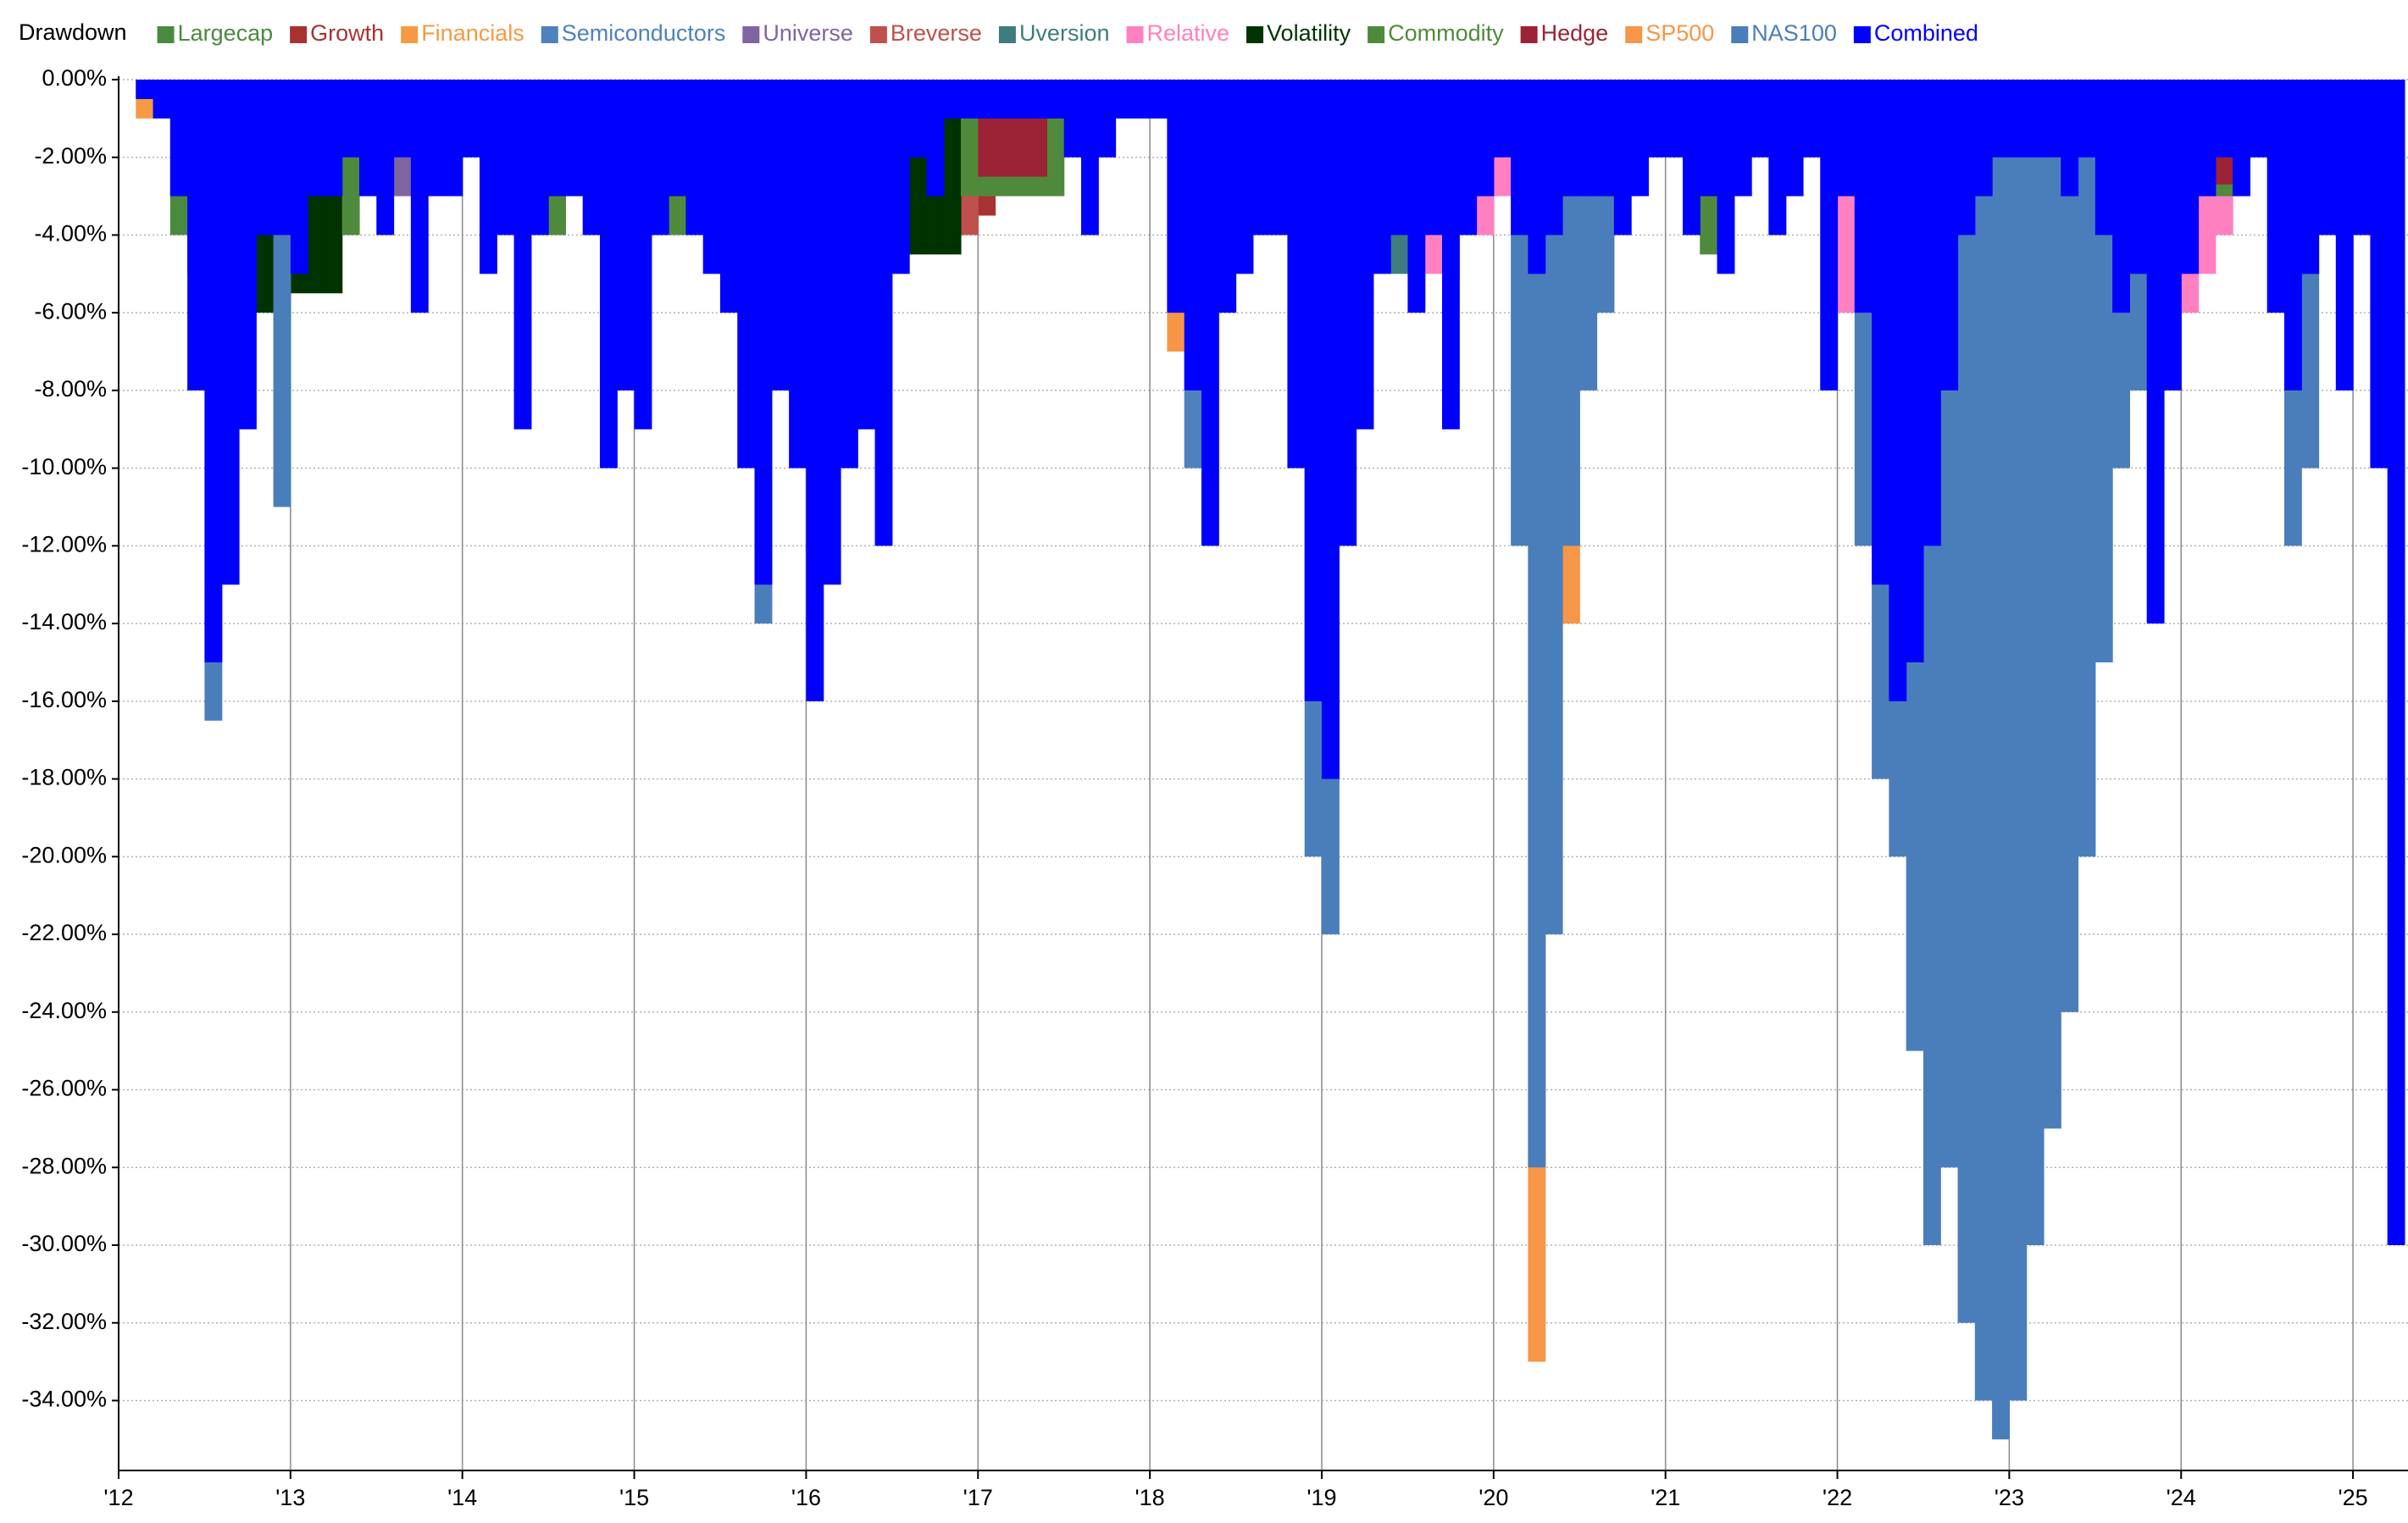  I want to click on y-tick-label: -34.00%, so click(64, 1399).